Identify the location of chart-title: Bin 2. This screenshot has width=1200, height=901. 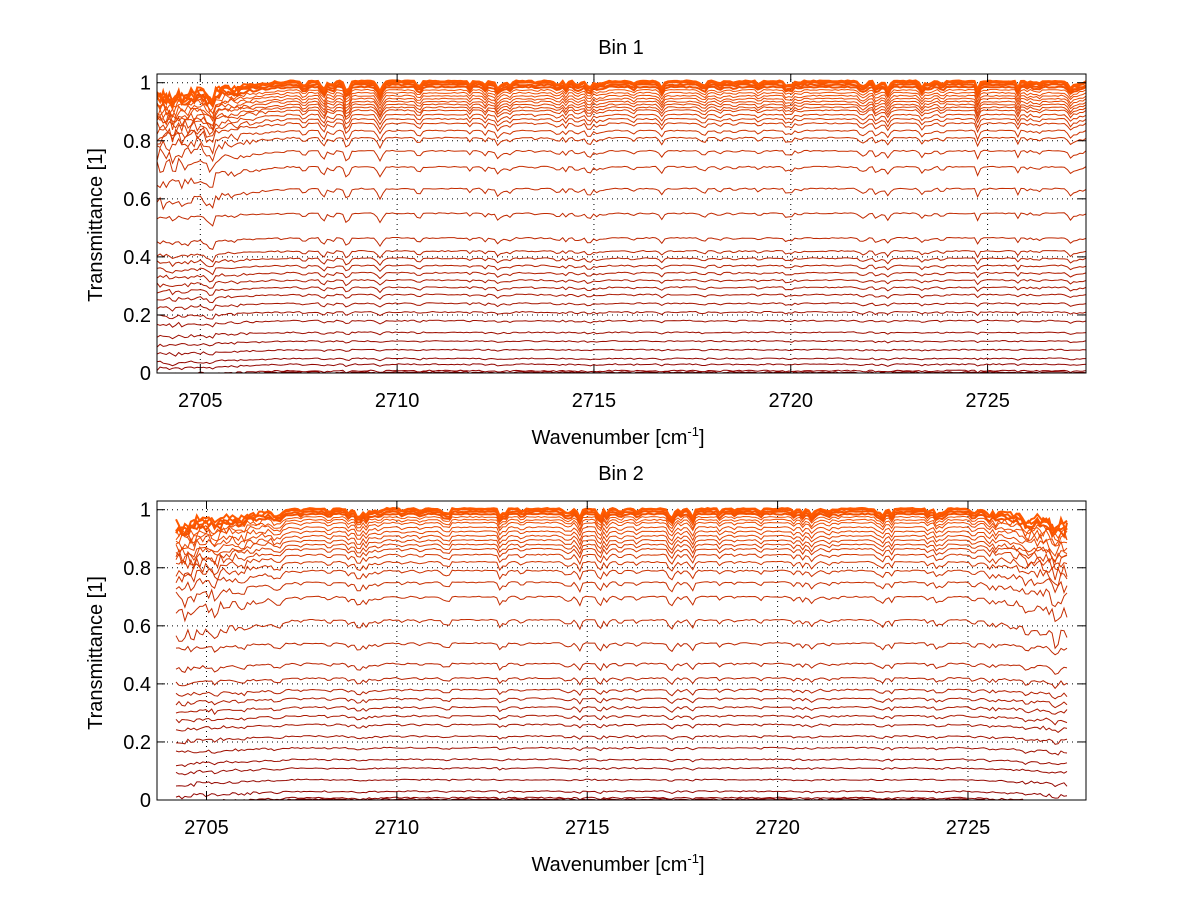
(621, 474).